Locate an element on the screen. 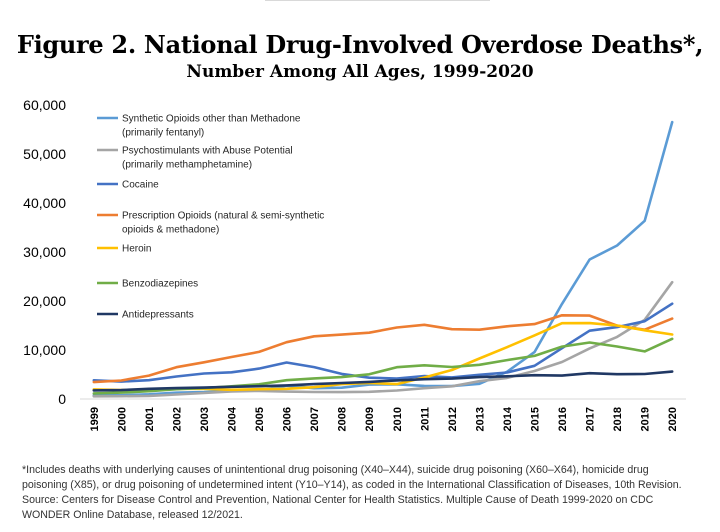  top-rule is located at coordinates (377, 0).